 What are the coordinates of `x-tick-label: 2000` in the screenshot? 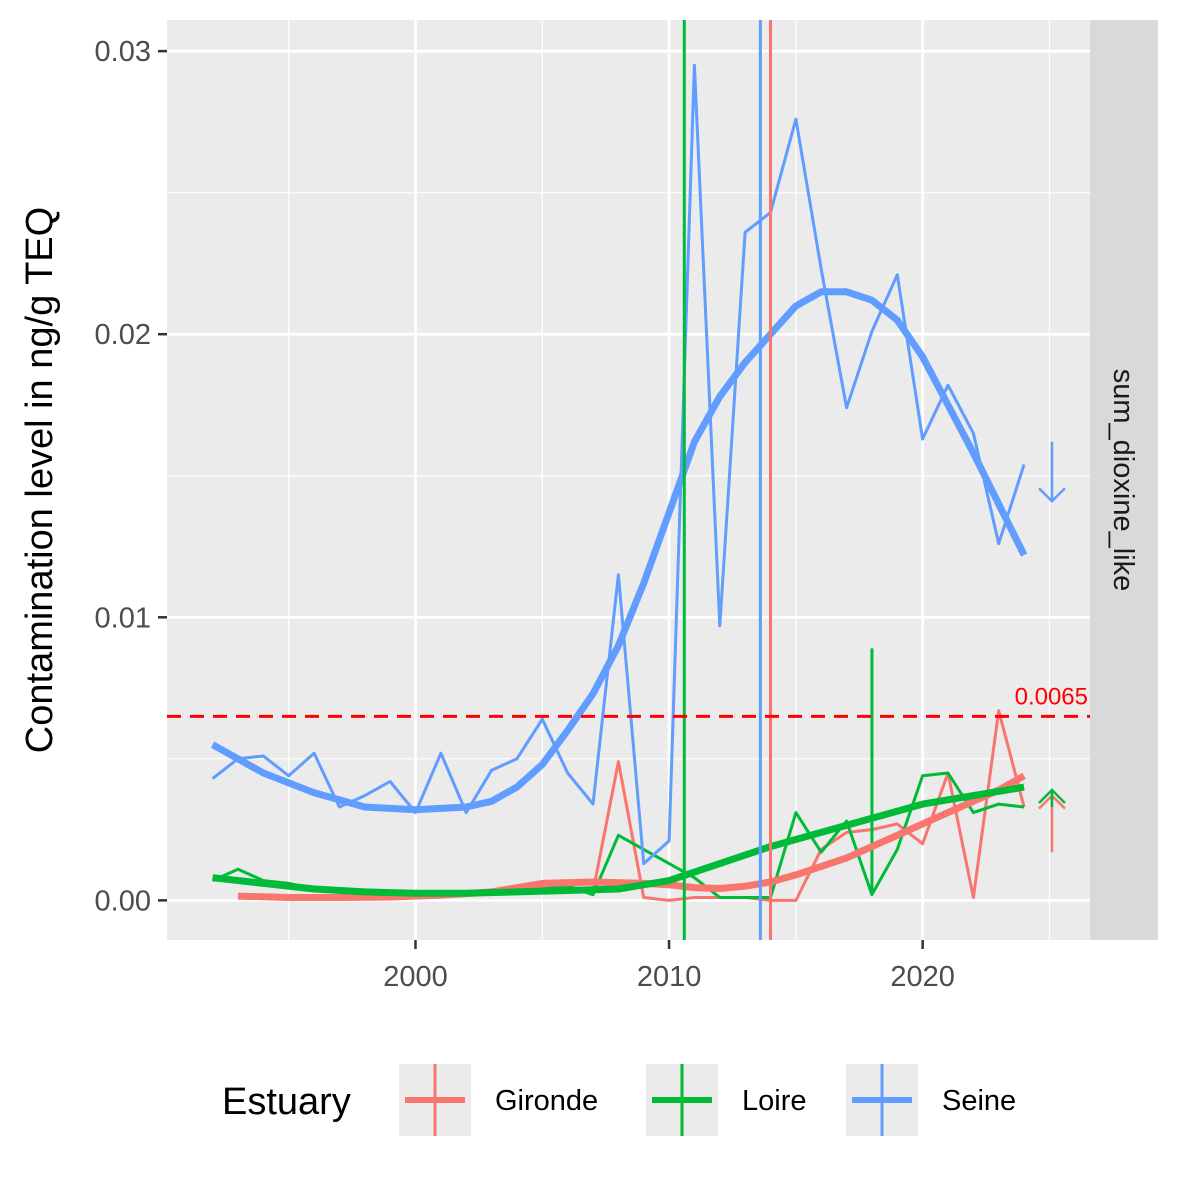 It's located at (415, 977).